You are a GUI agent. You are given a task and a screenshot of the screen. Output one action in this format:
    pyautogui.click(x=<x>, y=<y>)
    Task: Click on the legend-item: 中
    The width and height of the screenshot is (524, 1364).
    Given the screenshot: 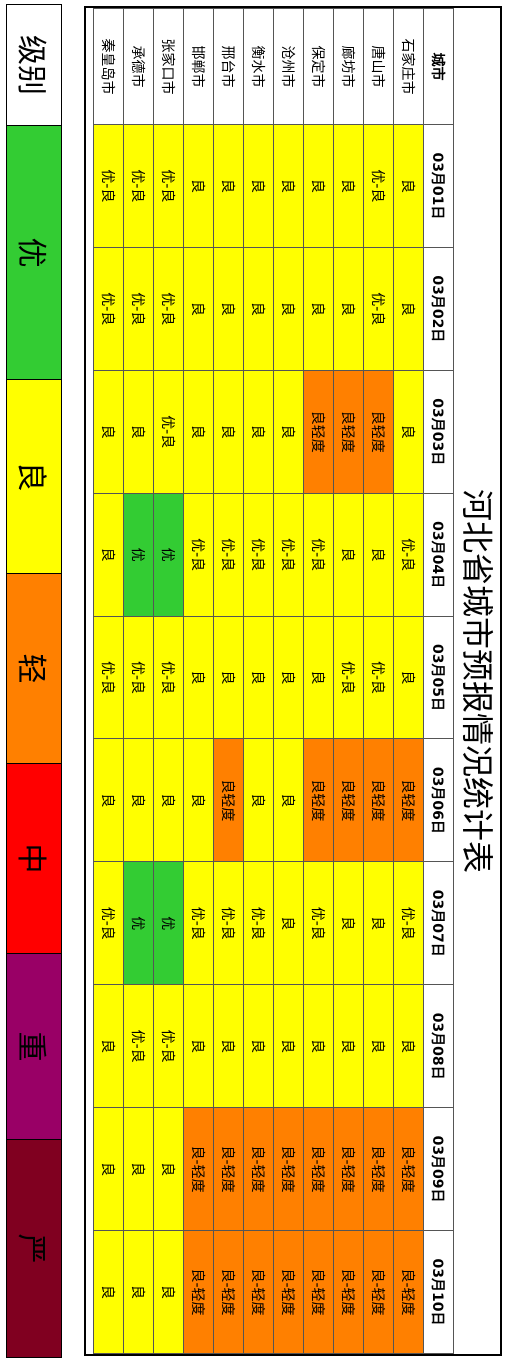 What is the action you would take?
    pyautogui.click(x=34, y=858)
    